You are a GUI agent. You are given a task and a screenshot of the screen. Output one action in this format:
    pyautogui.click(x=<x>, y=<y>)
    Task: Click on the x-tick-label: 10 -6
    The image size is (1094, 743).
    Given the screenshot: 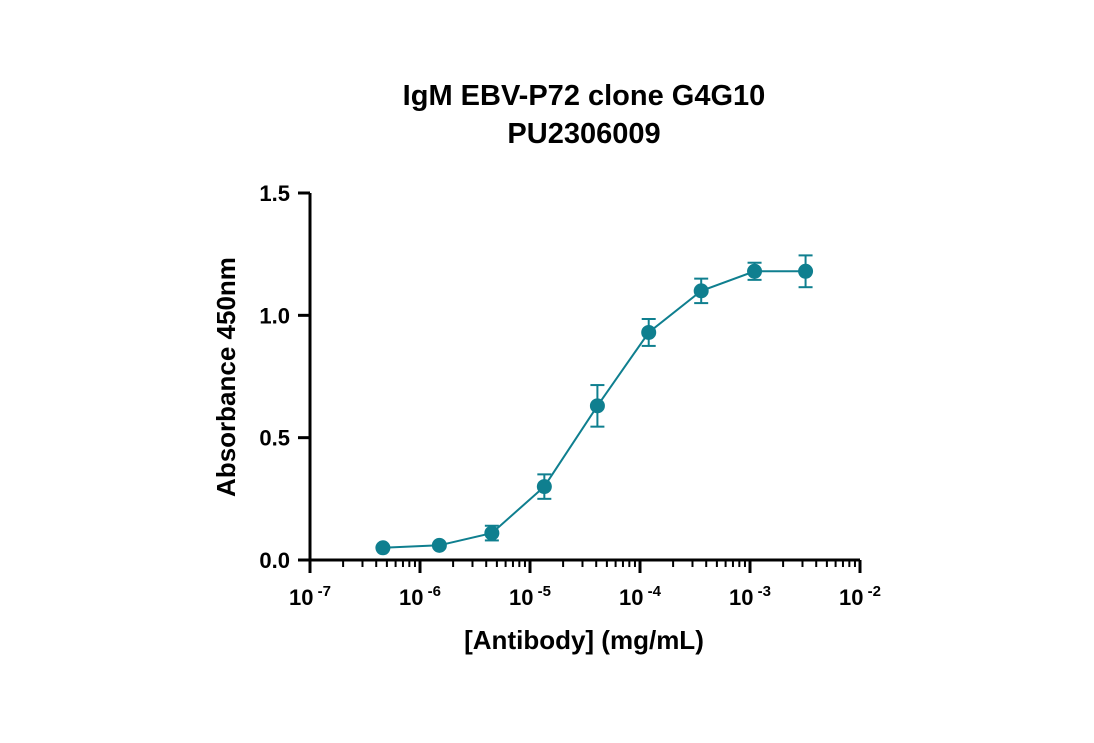 What is the action you would take?
    pyautogui.click(x=420, y=596)
    